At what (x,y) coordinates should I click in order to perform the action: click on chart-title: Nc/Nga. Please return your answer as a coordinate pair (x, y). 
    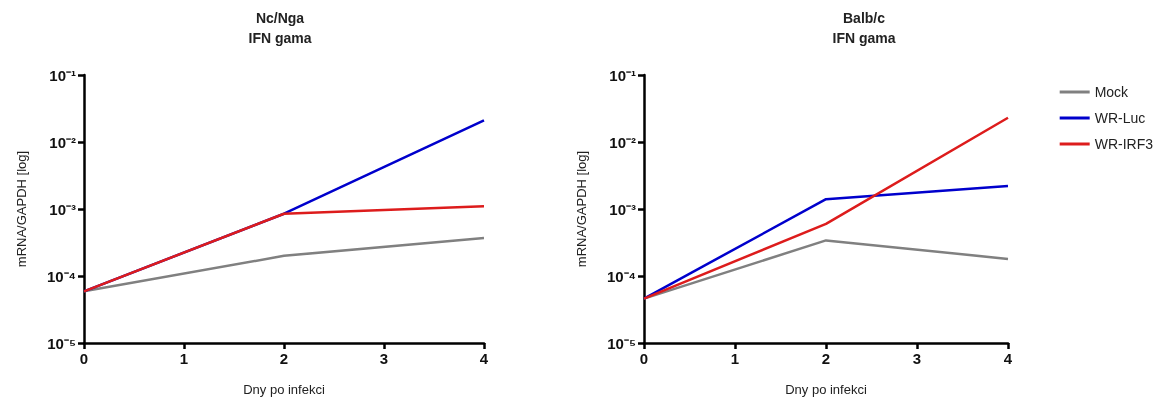
    Looking at the image, I should click on (280, 18).